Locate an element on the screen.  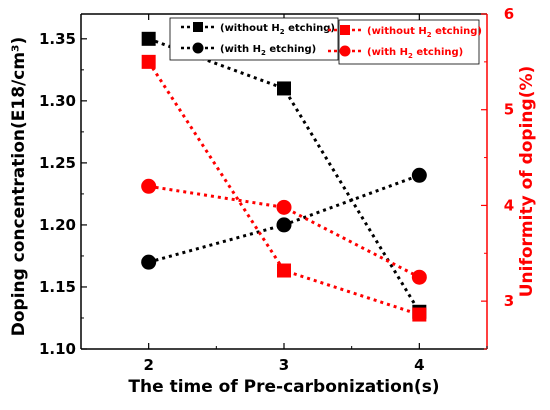
right-y-tick-label: 6 is located at coordinates (509, 14).